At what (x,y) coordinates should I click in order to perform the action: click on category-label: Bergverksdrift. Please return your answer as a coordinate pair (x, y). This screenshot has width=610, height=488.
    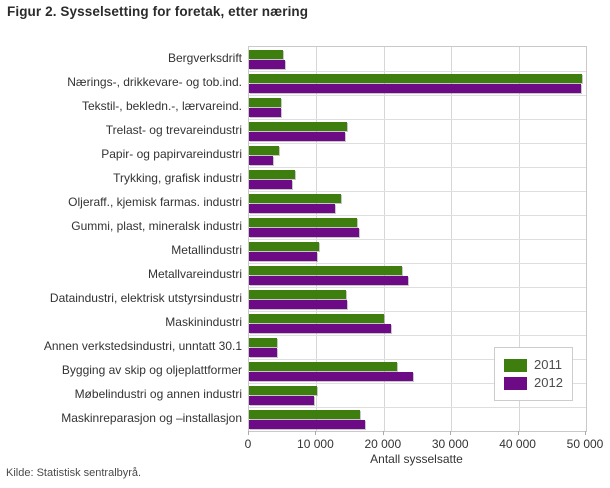
    Looking at the image, I should click on (204, 58).